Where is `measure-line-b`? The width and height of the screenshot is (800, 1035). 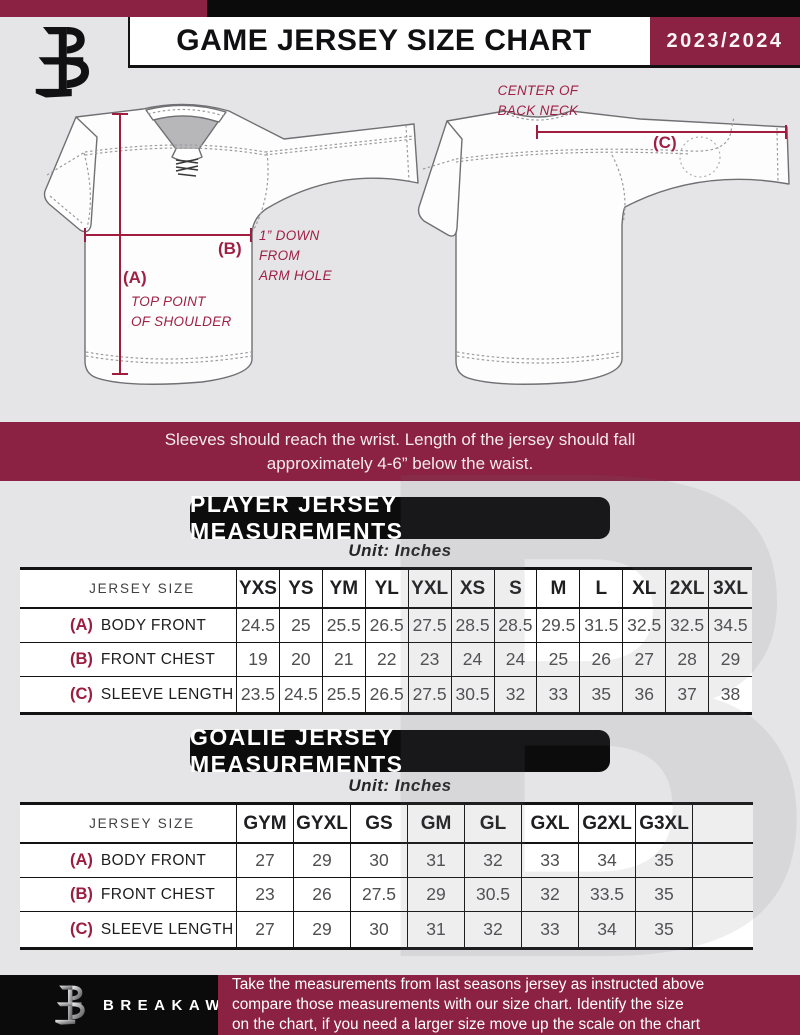 measure-line-b is located at coordinates (168, 235).